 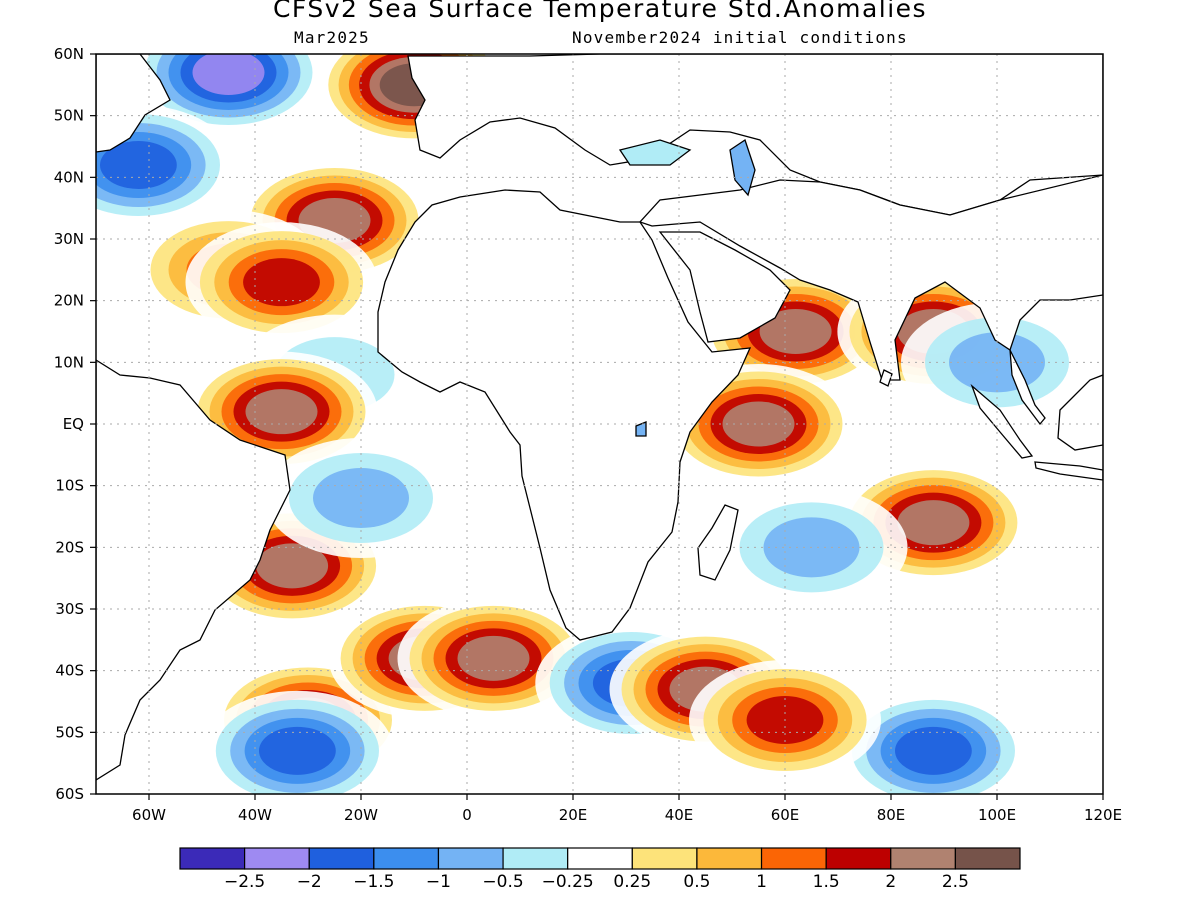 I want to click on java-land, so click(x=1068, y=471).